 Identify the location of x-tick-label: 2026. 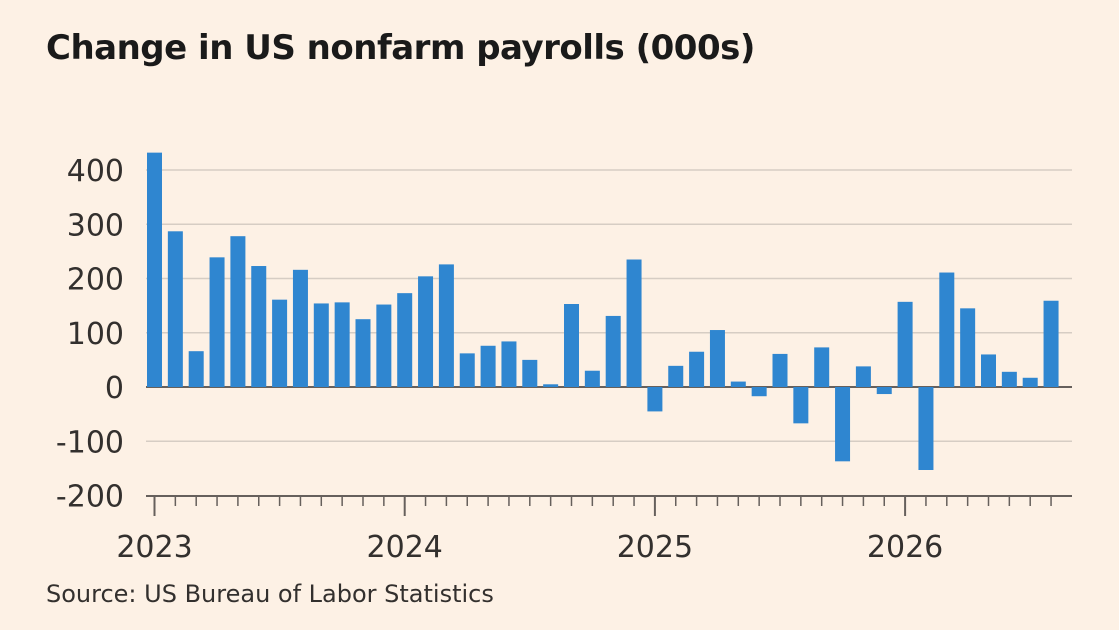
(905, 547).